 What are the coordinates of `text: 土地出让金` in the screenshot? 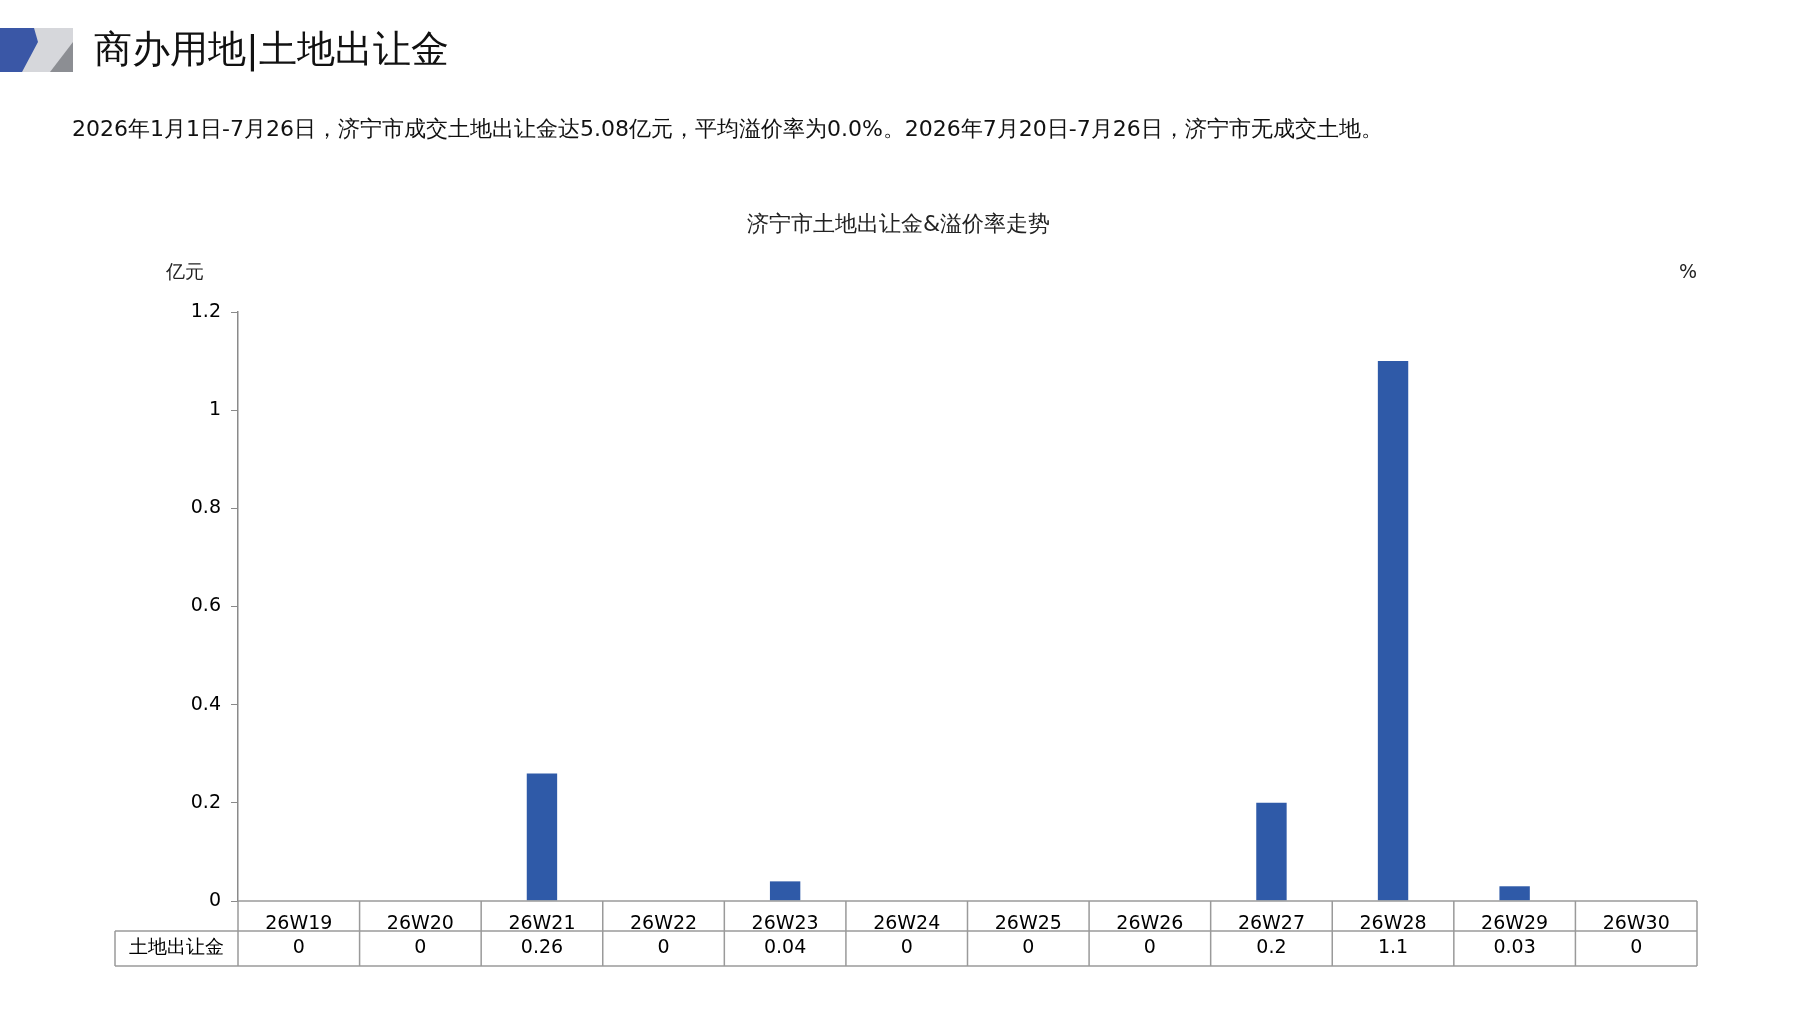 It's located at (176, 946).